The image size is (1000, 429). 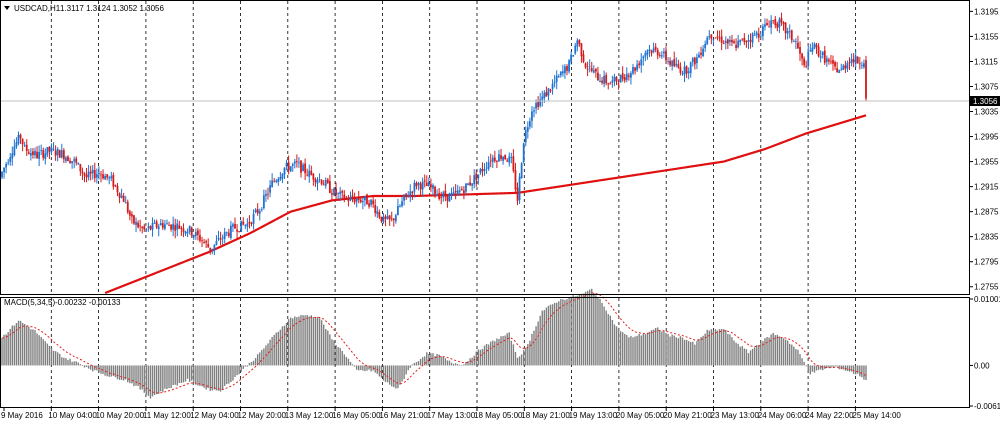 What do you see at coordinates (985, 101) in the screenshot?
I see `current-price-badge` at bounding box center [985, 101].